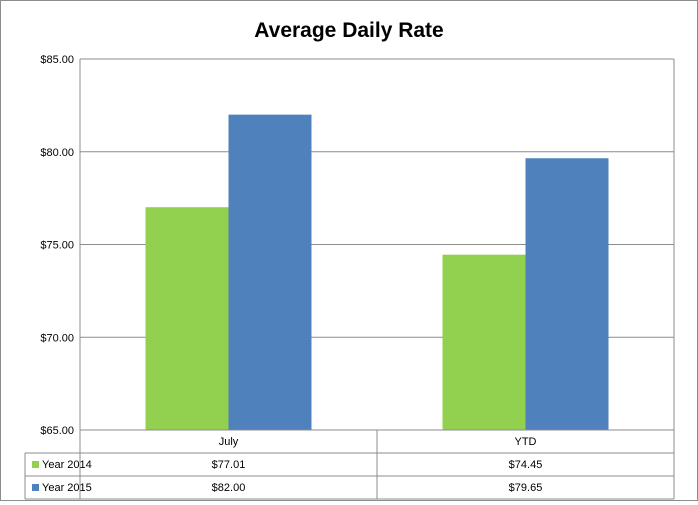 The width and height of the screenshot is (698, 505). I want to click on data-label: $74.45, so click(526, 465).